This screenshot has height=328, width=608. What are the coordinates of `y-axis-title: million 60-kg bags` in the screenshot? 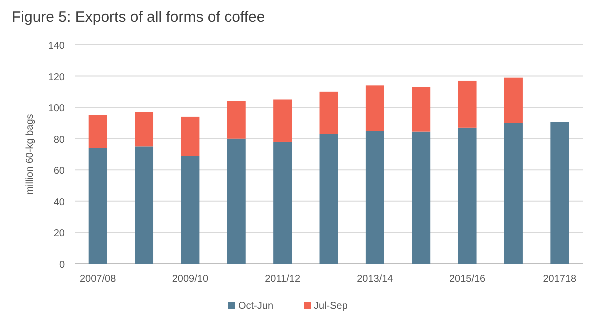 It's located at (30, 154).